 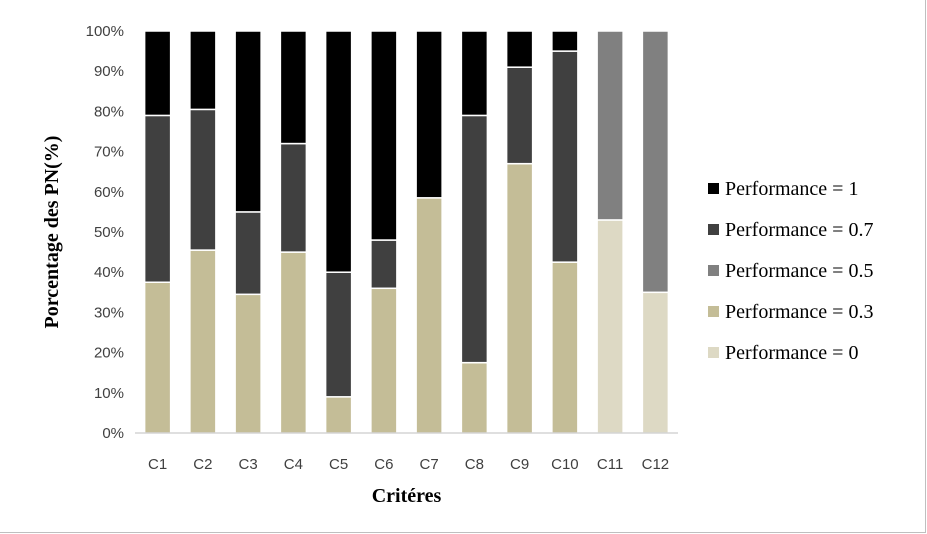 What do you see at coordinates (338, 464) in the screenshot?
I see `x-tick-label: C5` at bounding box center [338, 464].